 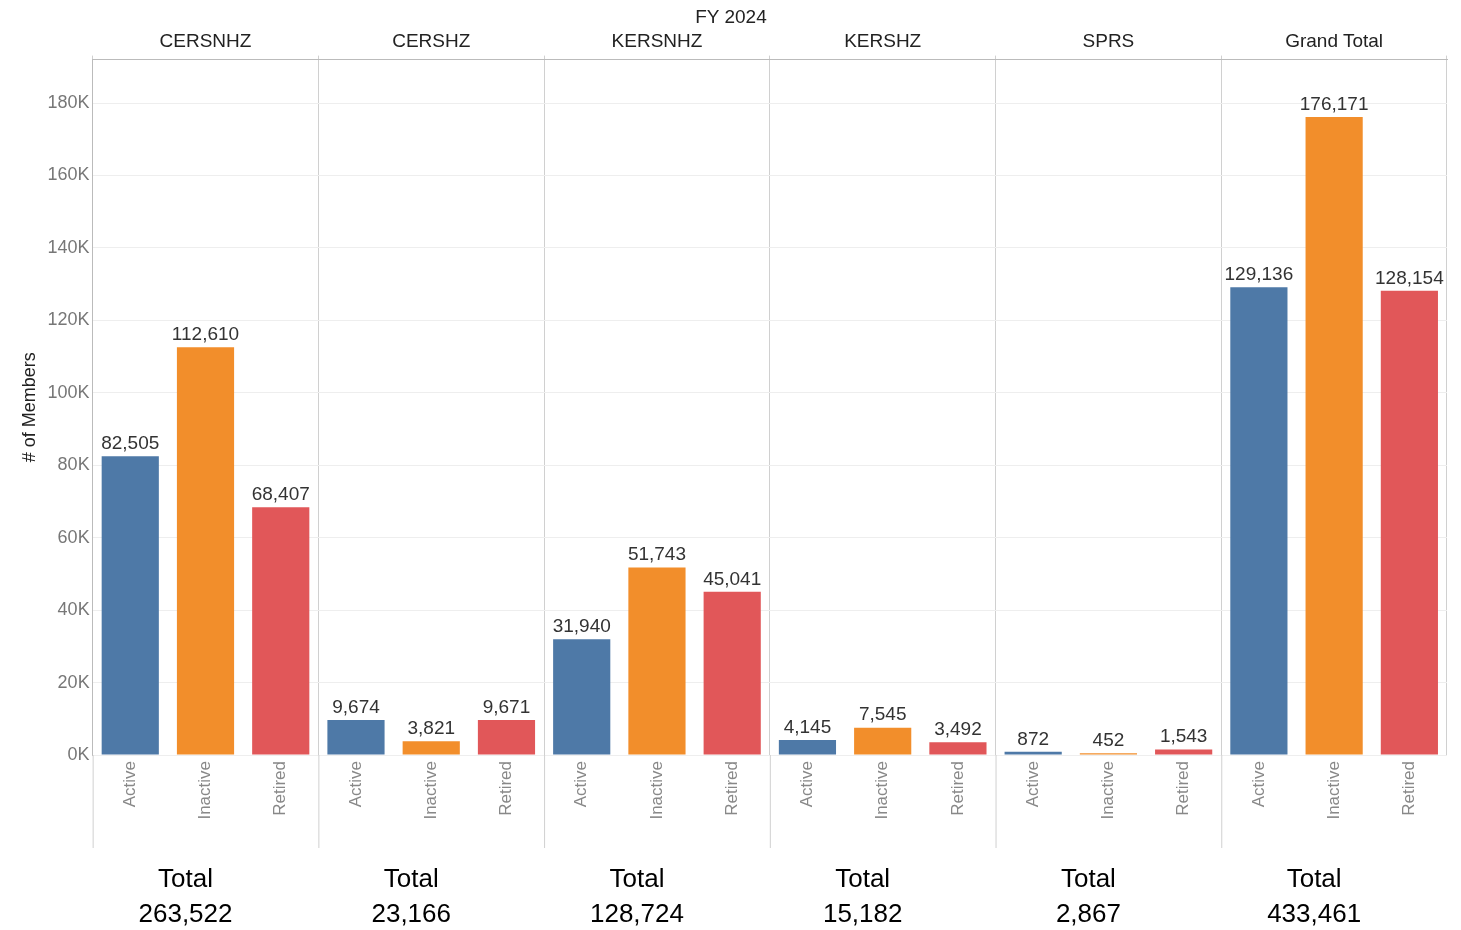 I want to click on text: Total 15,182, so click(x=862, y=896).